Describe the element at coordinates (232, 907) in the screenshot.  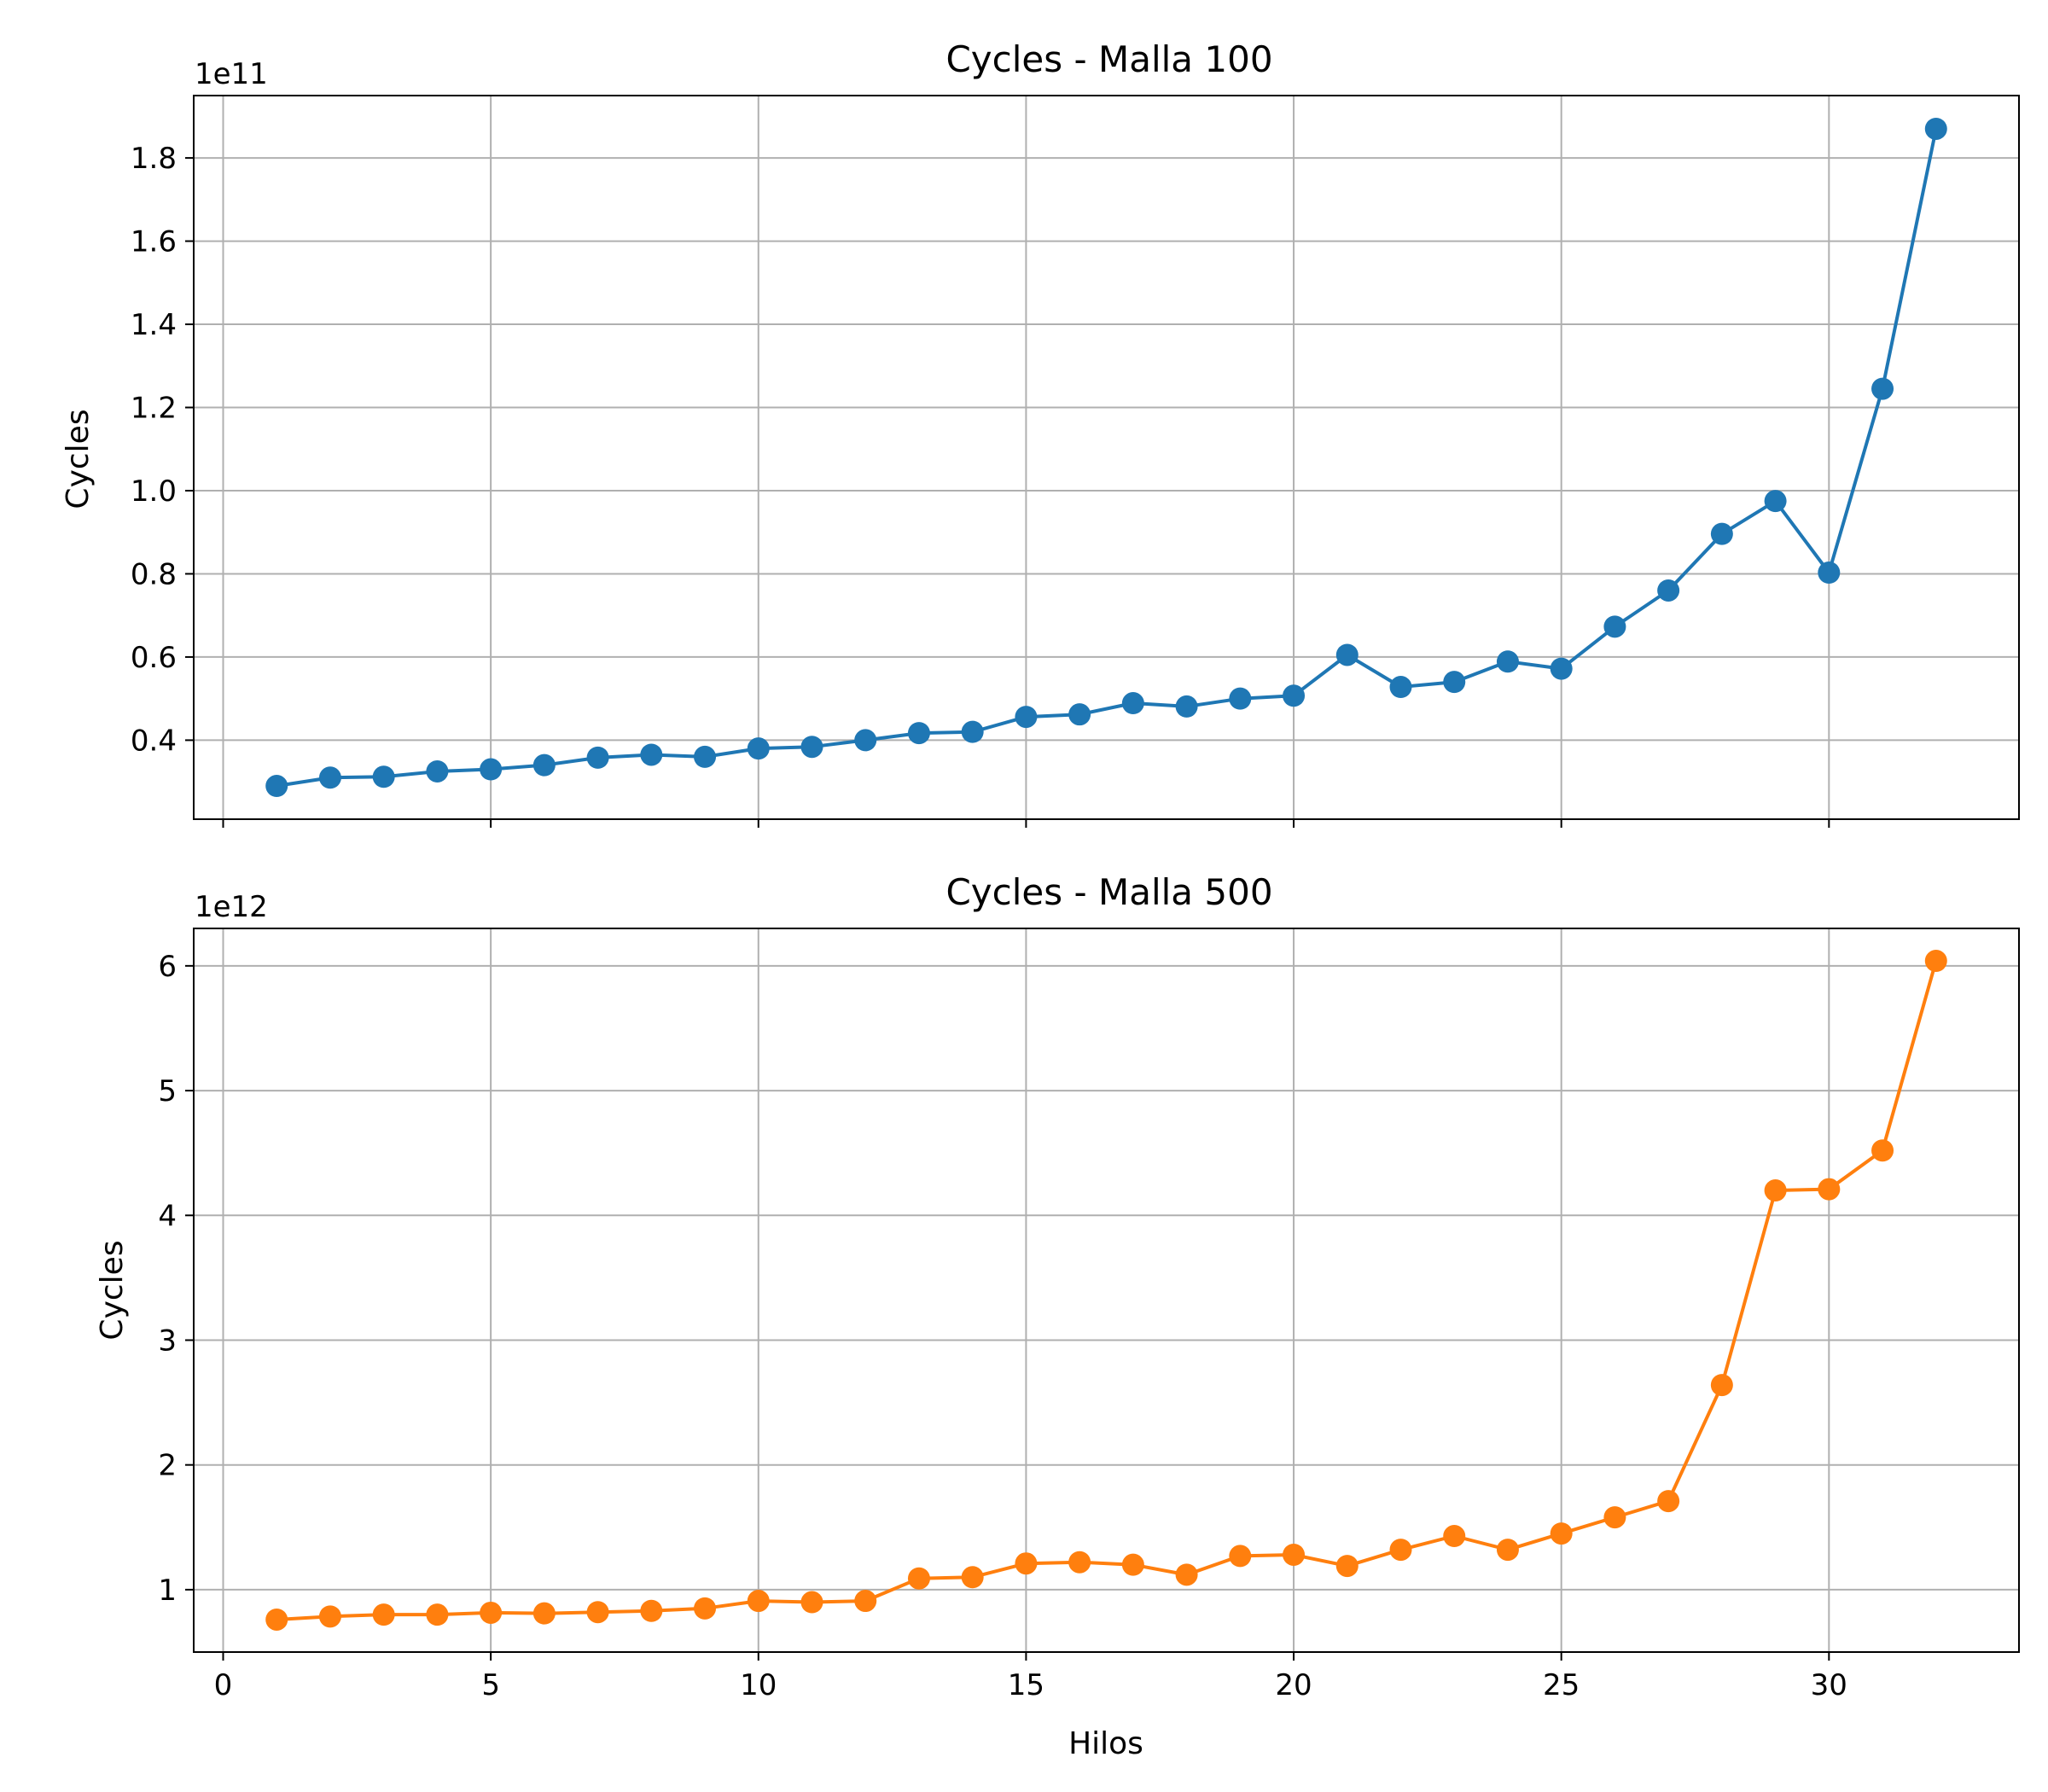
I see `y-offset-label: 1e12` at that location.